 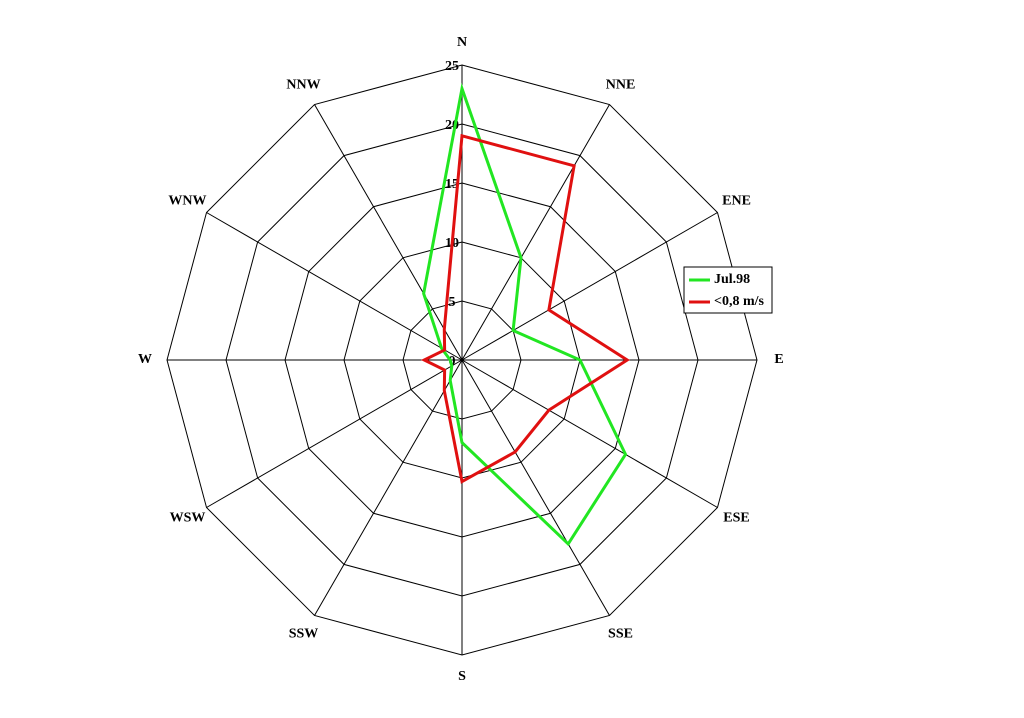 What do you see at coordinates (736, 518) in the screenshot?
I see `axis-label: ESE` at bounding box center [736, 518].